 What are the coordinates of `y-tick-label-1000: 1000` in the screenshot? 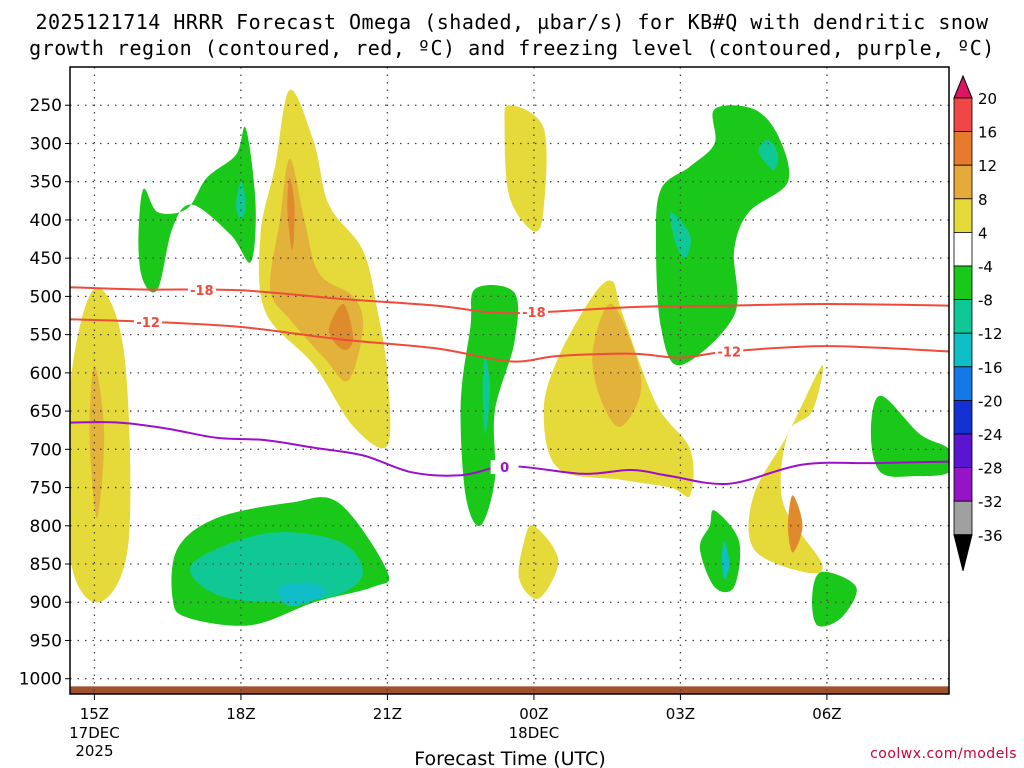 It's located at (40, 680).